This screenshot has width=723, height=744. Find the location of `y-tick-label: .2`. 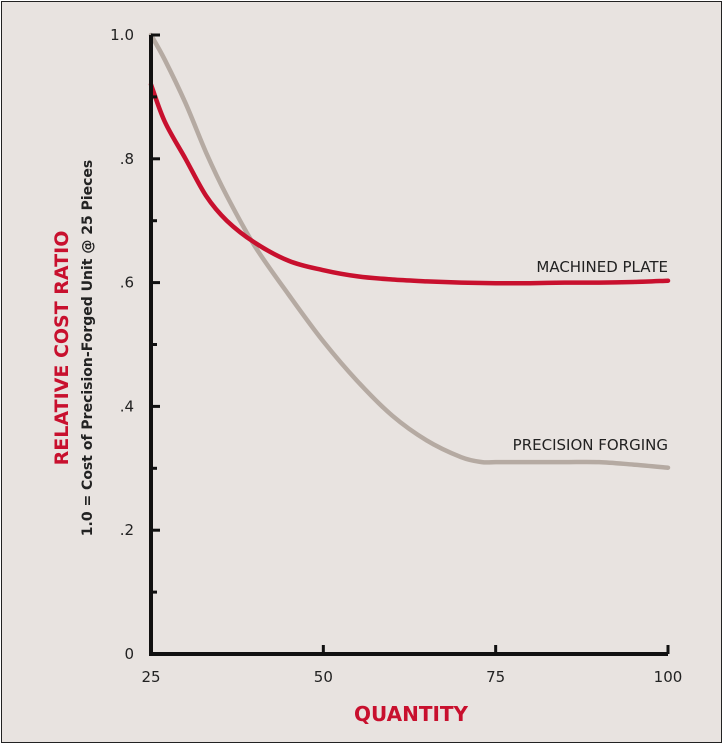

y-tick-label: .2 is located at coordinates (127, 530).